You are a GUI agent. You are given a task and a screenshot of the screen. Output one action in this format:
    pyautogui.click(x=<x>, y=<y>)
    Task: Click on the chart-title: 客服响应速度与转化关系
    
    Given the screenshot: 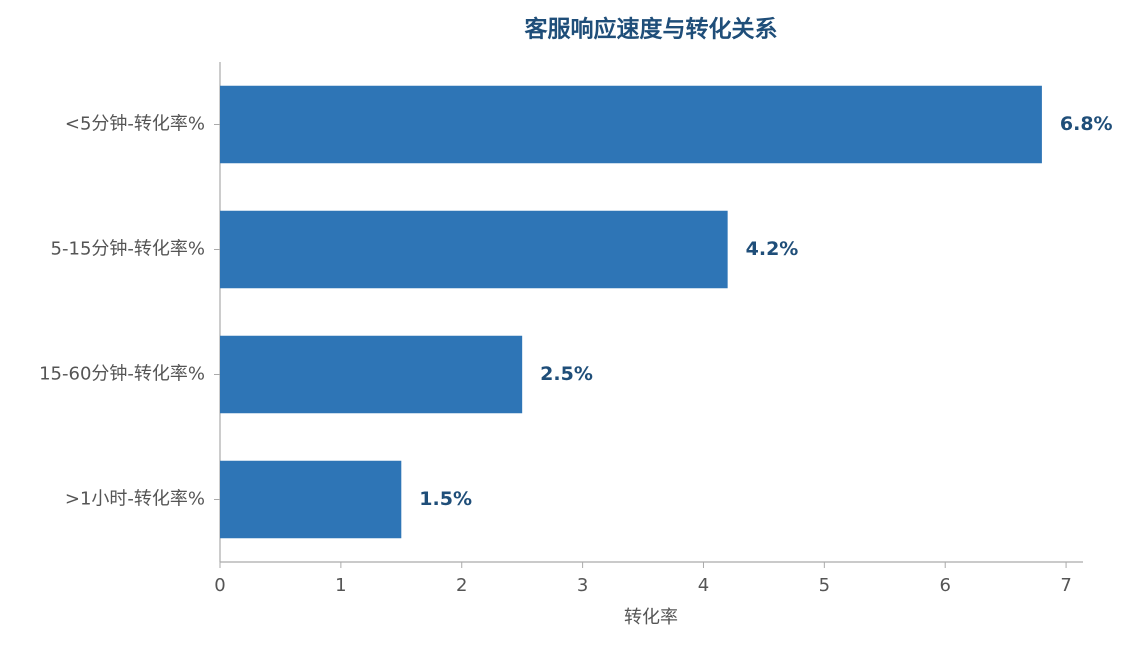 What is the action you would take?
    pyautogui.click(x=651, y=29)
    